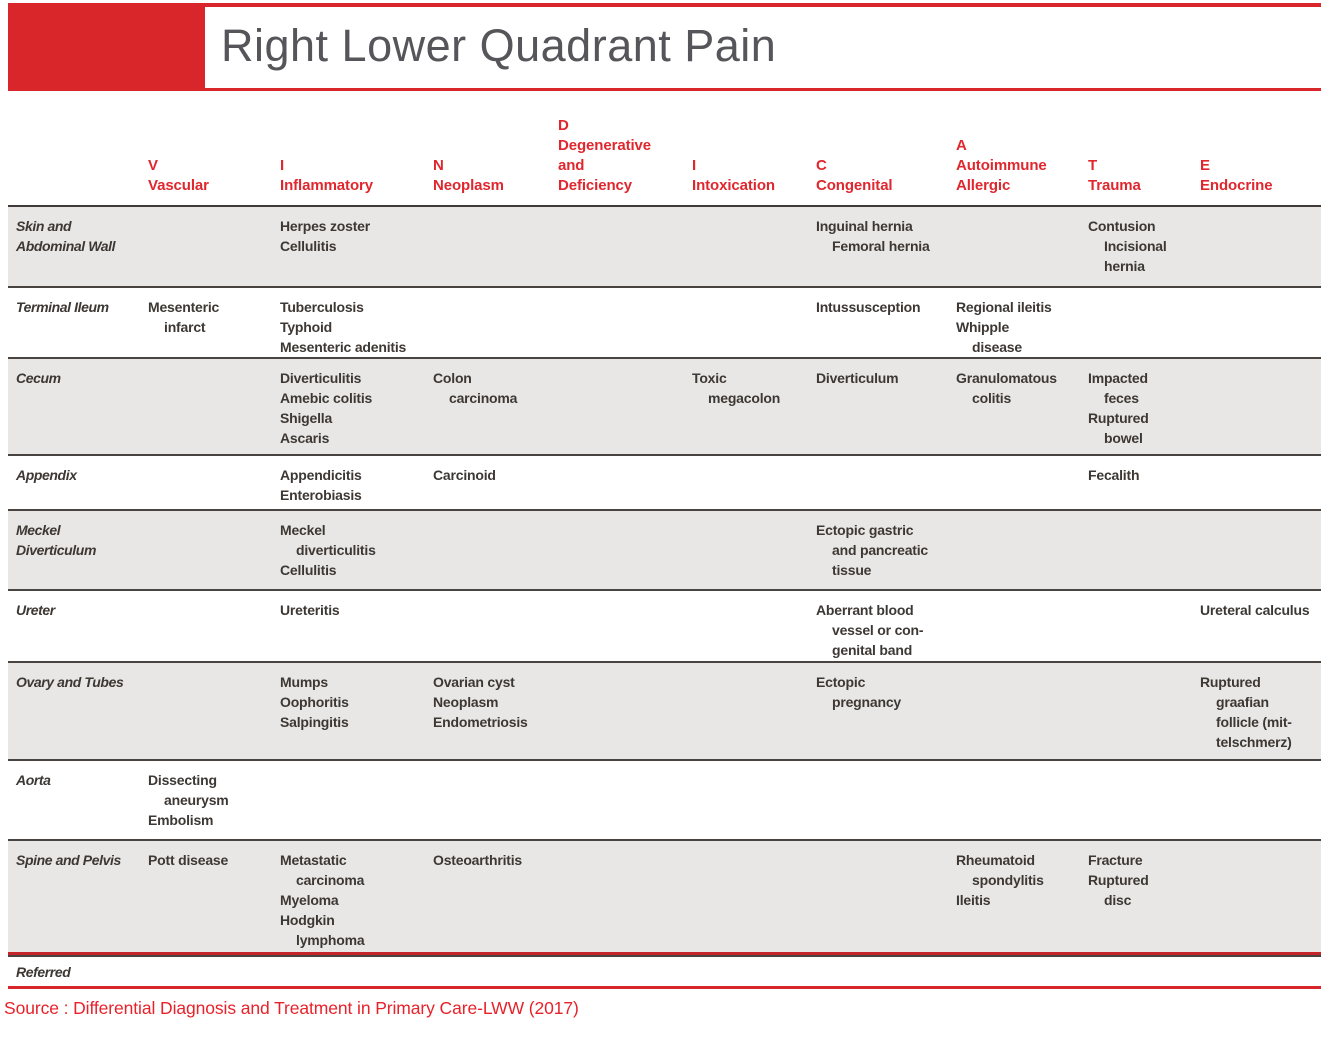 This screenshot has width=1329, height=1037. What do you see at coordinates (736, 388) in the screenshot?
I see `cell-intoxication: Toxic megacolon` at bounding box center [736, 388].